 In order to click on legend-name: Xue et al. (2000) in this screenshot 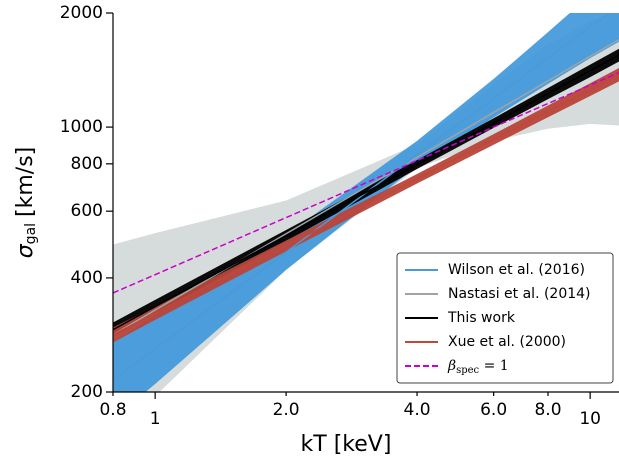, I will do `click(507, 342)`.